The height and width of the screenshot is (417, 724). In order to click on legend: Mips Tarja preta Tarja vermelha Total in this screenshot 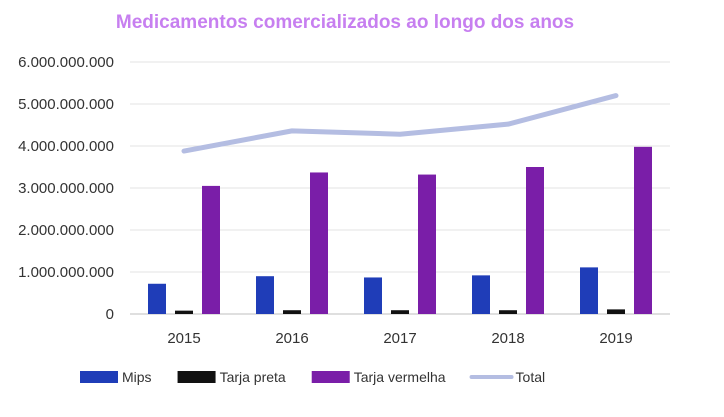, I will do `click(312, 377)`.